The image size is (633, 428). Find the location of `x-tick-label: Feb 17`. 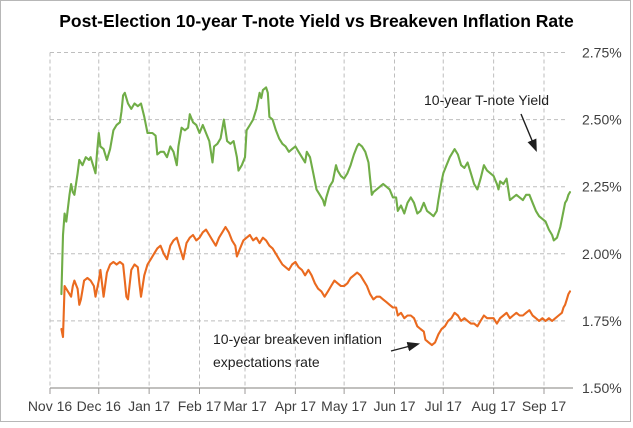

x-tick-label: Feb 17 is located at coordinates (200, 406).